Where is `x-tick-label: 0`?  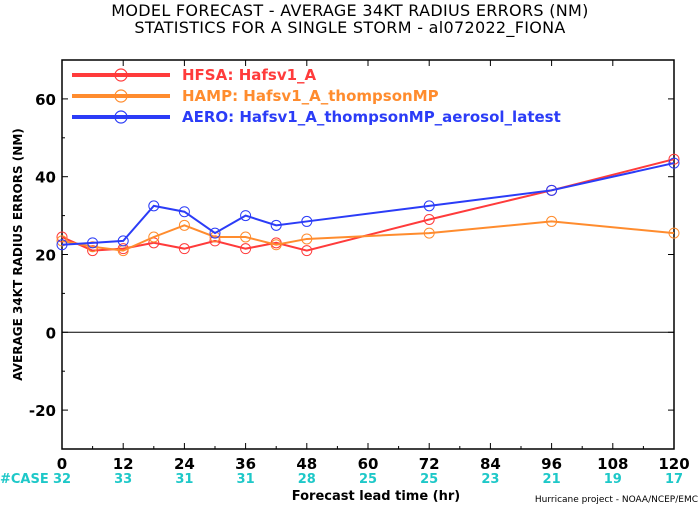 x-tick-label: 0 is located at coordinates (62, 464).